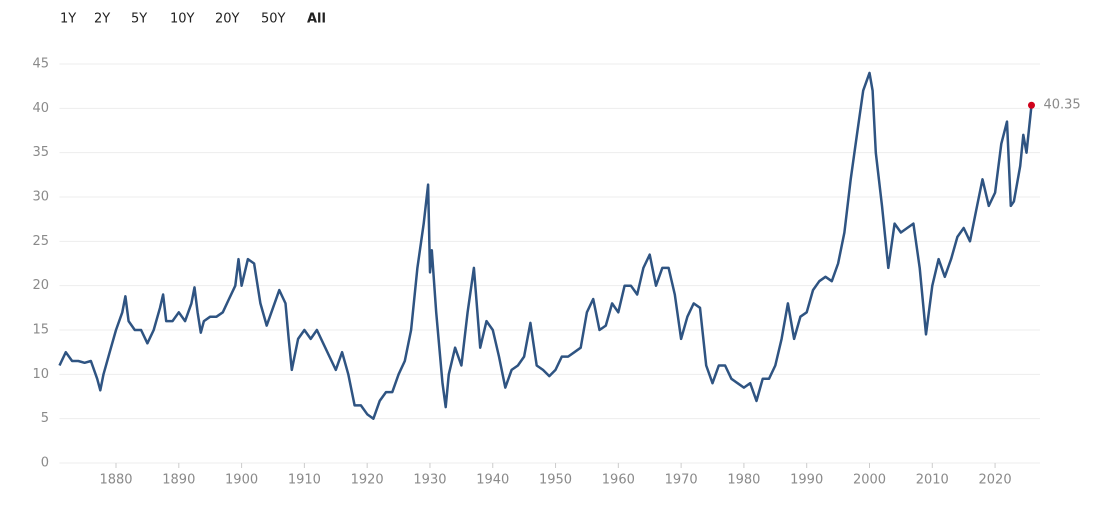  Describe the element at coordinates (273, 19) in the screenshot. I see `range-button: 50Y` at that location.